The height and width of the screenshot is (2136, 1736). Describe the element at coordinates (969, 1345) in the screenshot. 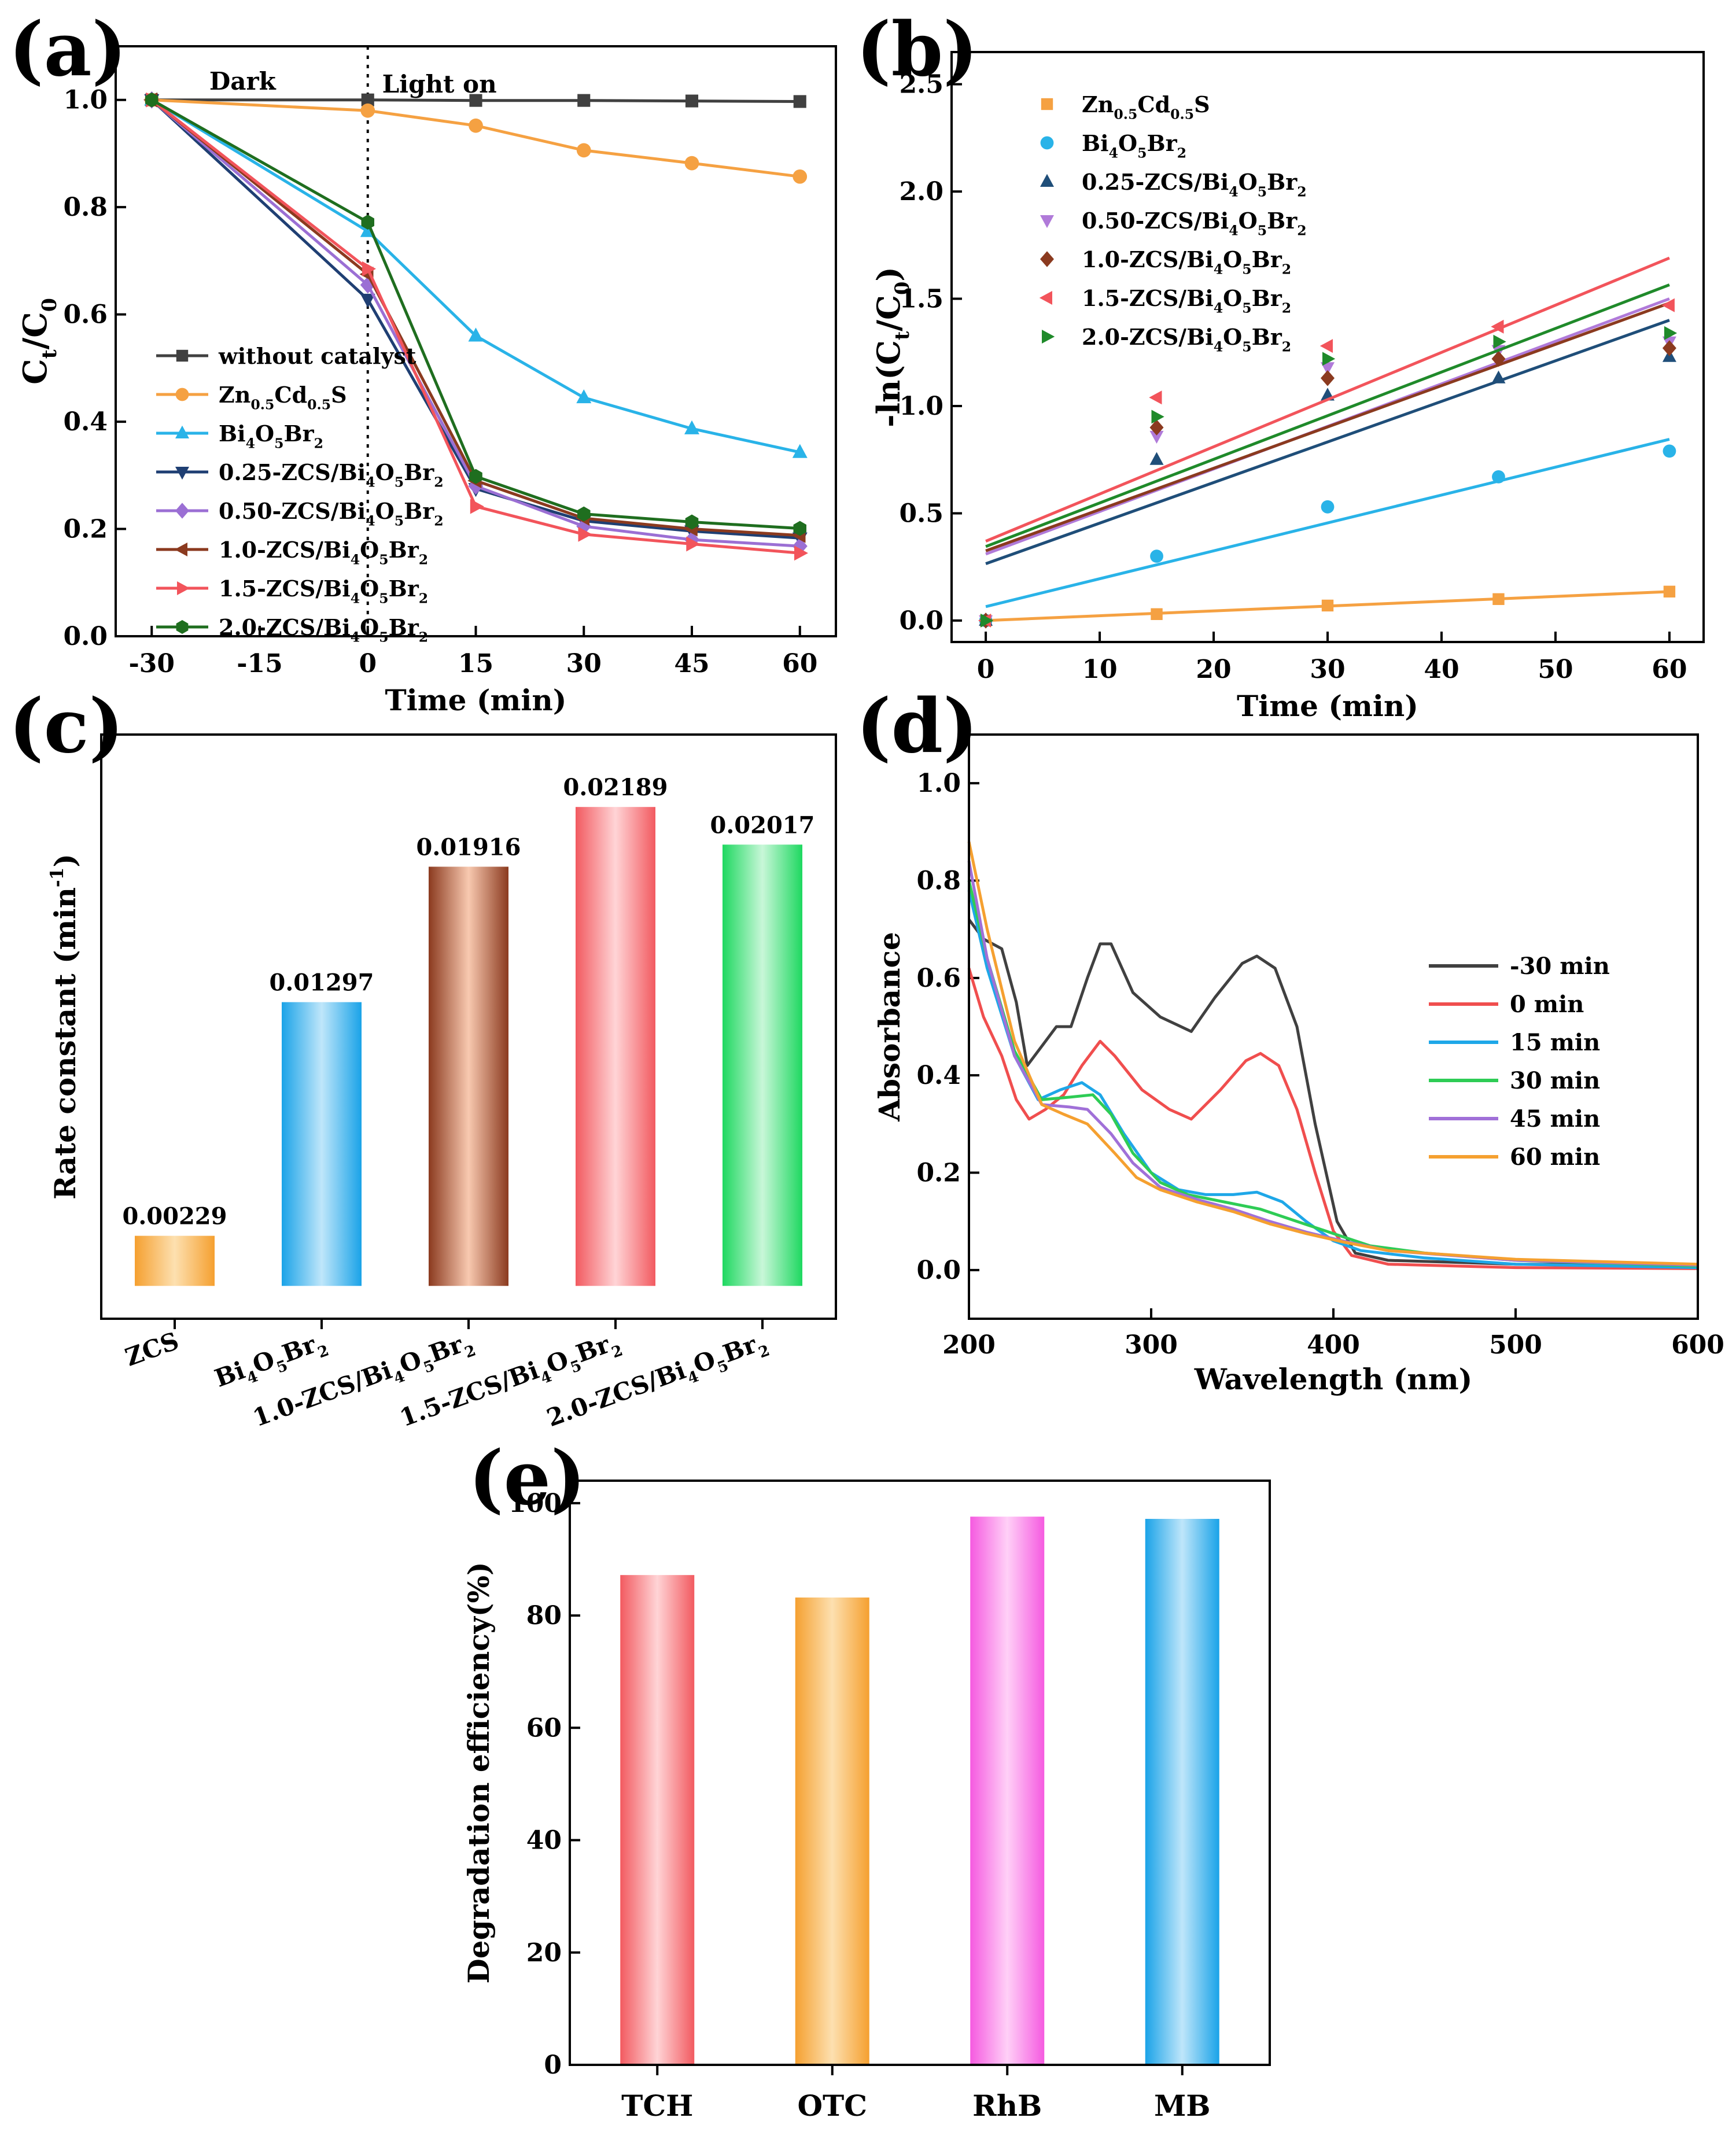

I see `x-tick-label: 200` at that location.